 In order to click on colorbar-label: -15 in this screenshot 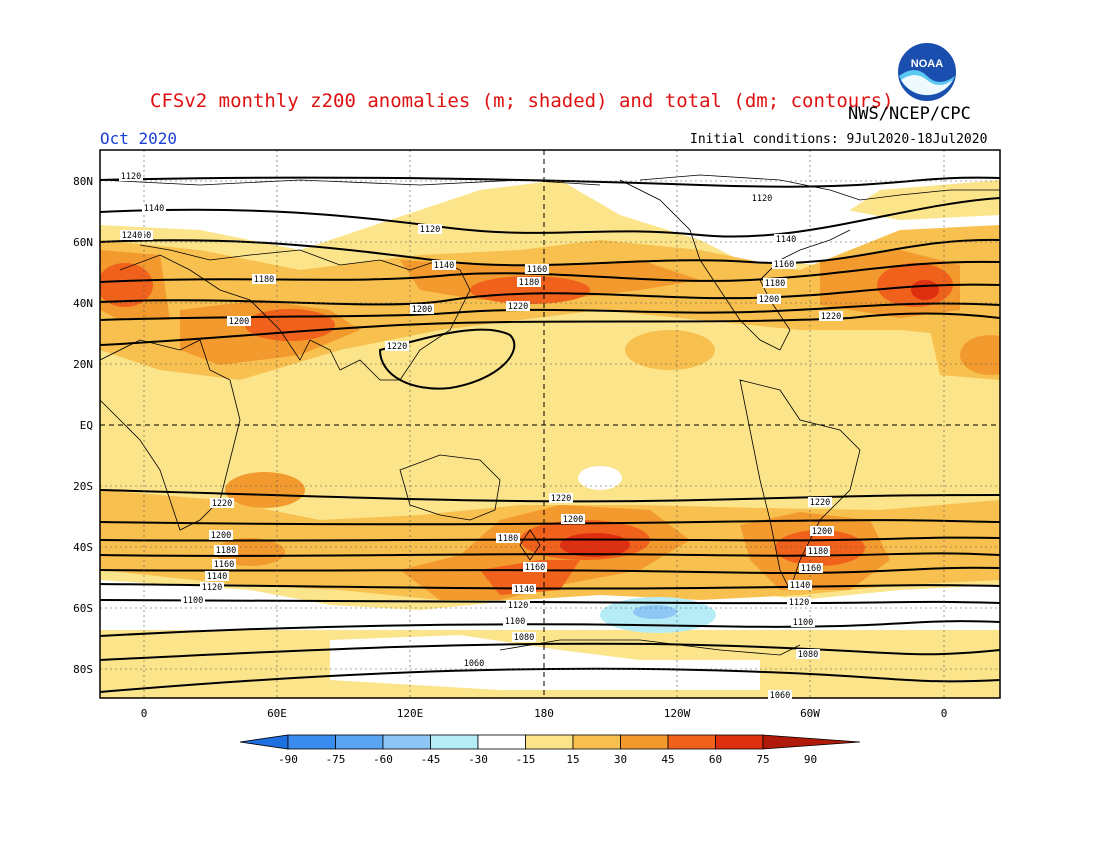, I will do `click(526, 759)`.